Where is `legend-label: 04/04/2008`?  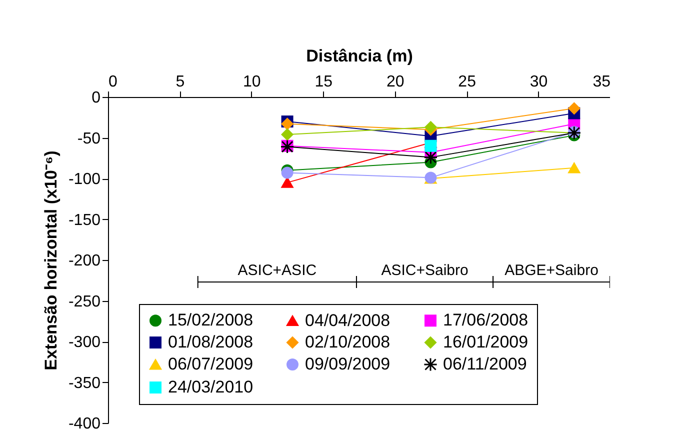
legend-label: 04/04/2008 is located at coordinates (347, 320).